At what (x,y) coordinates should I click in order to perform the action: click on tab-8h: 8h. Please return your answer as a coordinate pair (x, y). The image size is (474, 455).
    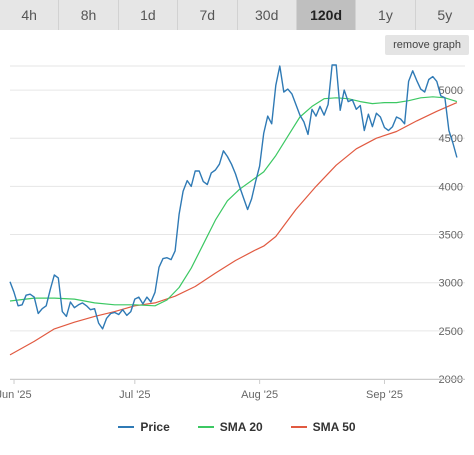
    Looking at the image, I should click on (89, 15).